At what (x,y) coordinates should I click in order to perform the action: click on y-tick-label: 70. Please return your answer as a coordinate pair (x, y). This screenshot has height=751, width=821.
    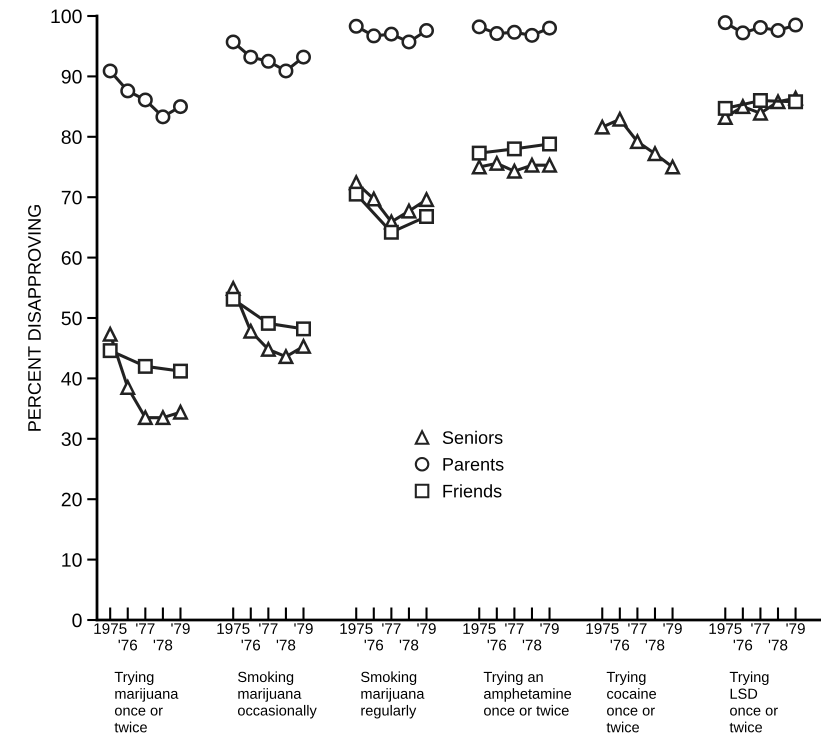
    Looking at the image, I should click on (72, 197).